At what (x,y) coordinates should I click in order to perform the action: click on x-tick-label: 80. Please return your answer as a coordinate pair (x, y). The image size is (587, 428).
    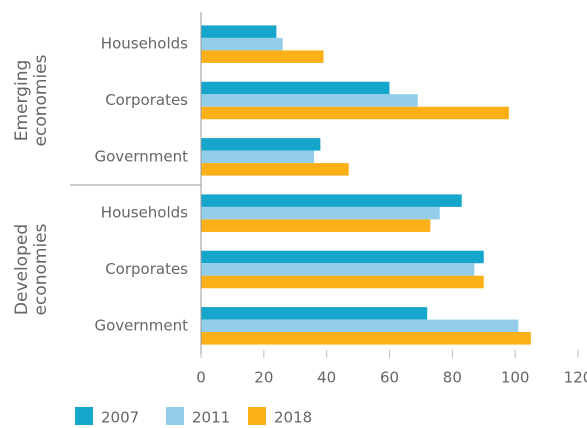
    Looking at the image, I should click on (452, 378).